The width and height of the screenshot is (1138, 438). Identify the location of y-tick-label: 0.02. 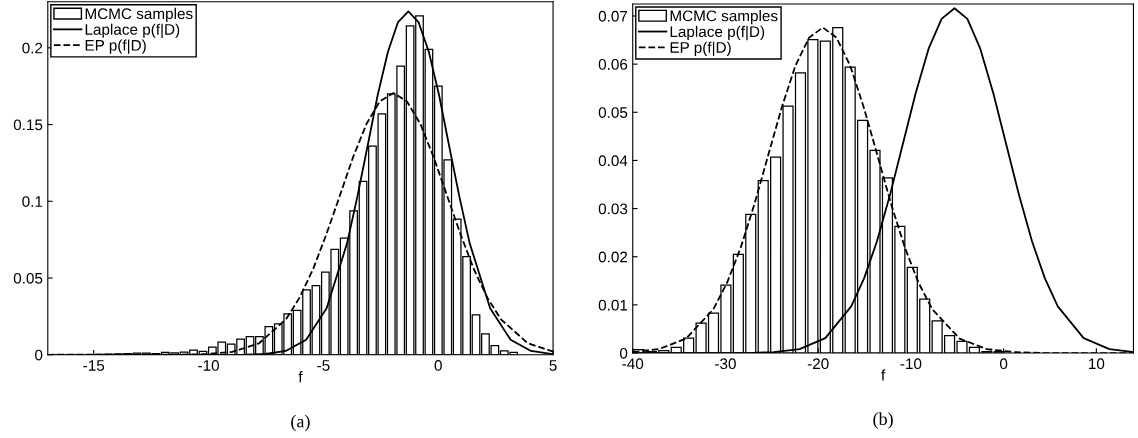
(613, 257).